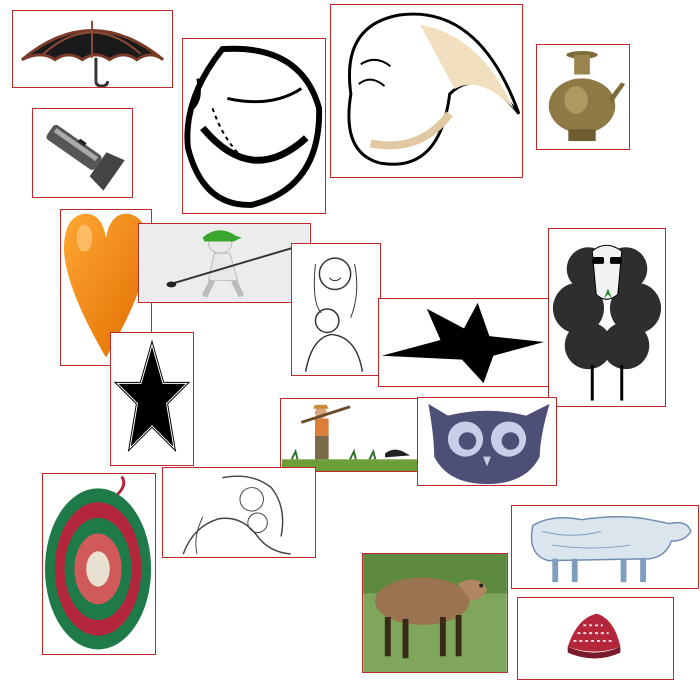 The image size is (700, 700). I want to click on owl-icon, so click(489, 444).